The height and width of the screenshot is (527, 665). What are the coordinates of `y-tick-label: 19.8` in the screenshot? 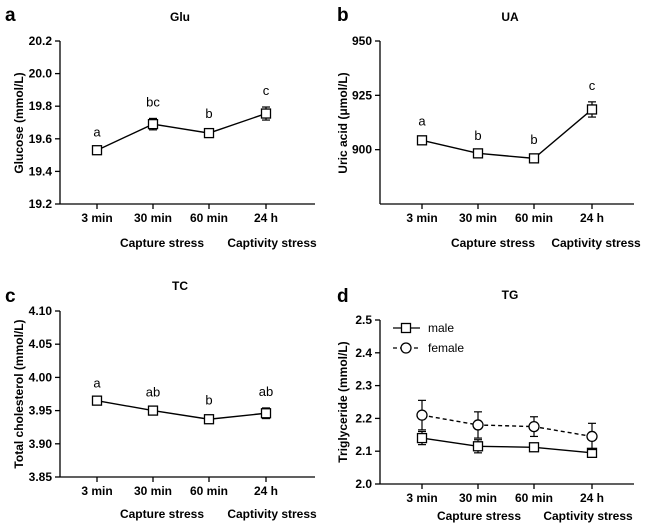 It's located at (41, 106).